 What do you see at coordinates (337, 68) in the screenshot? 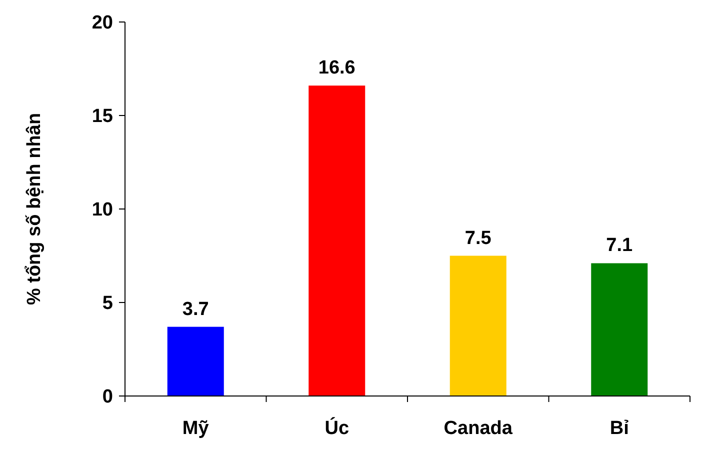
I see `data-label: 16.6` at bounding box center [337, 68].